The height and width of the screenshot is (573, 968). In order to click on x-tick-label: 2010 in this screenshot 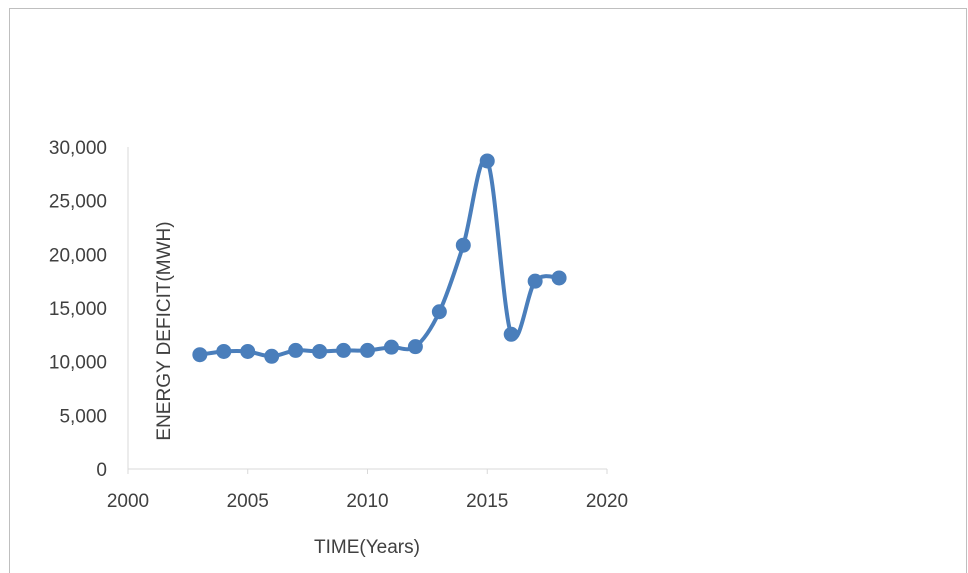, I will do `click(367, 501)`.